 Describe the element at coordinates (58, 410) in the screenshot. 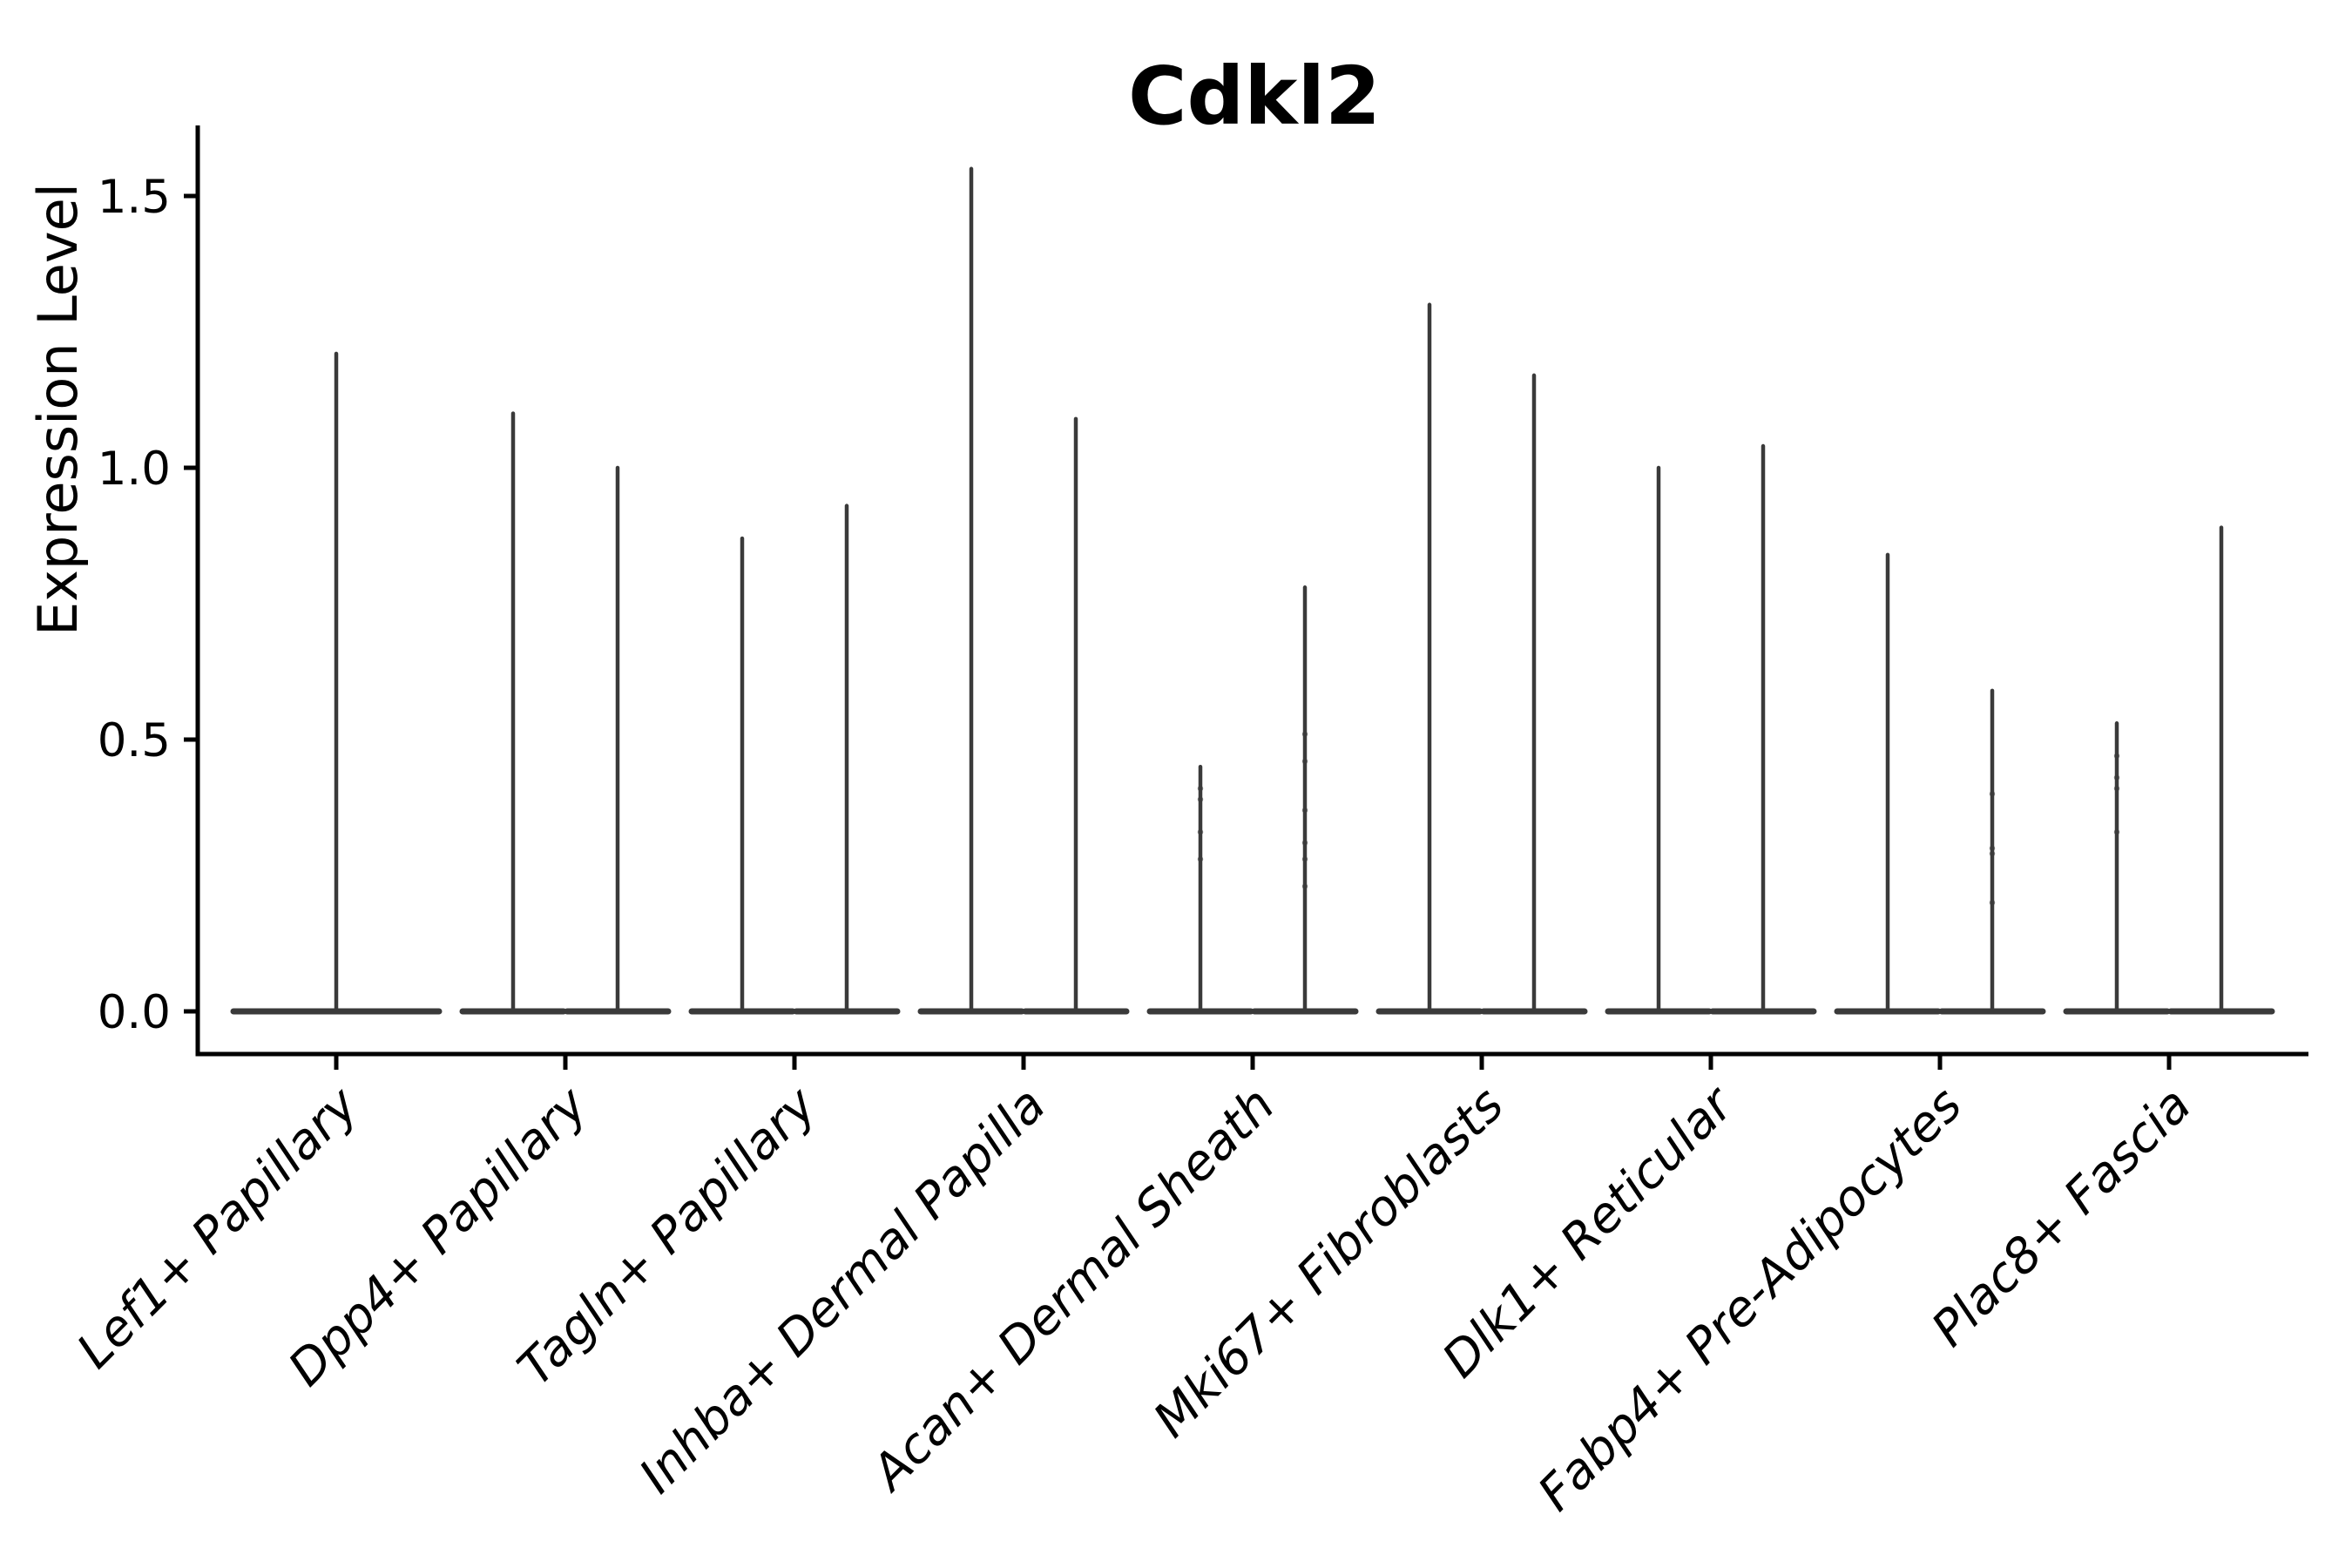

I see `y-axis-label: Expression Level` at that location.